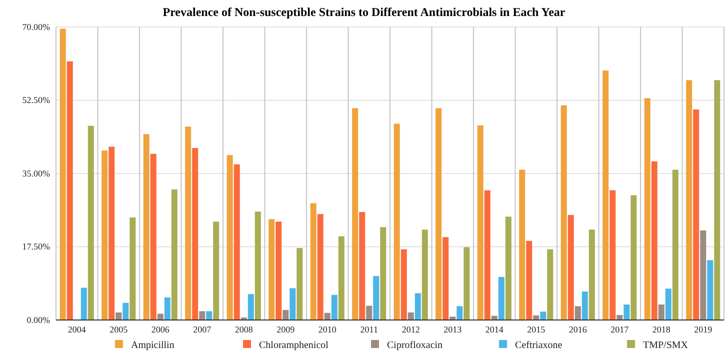 The image size is (728, 359). I want to click on x-tick-label: 2018, so click(661, 329).